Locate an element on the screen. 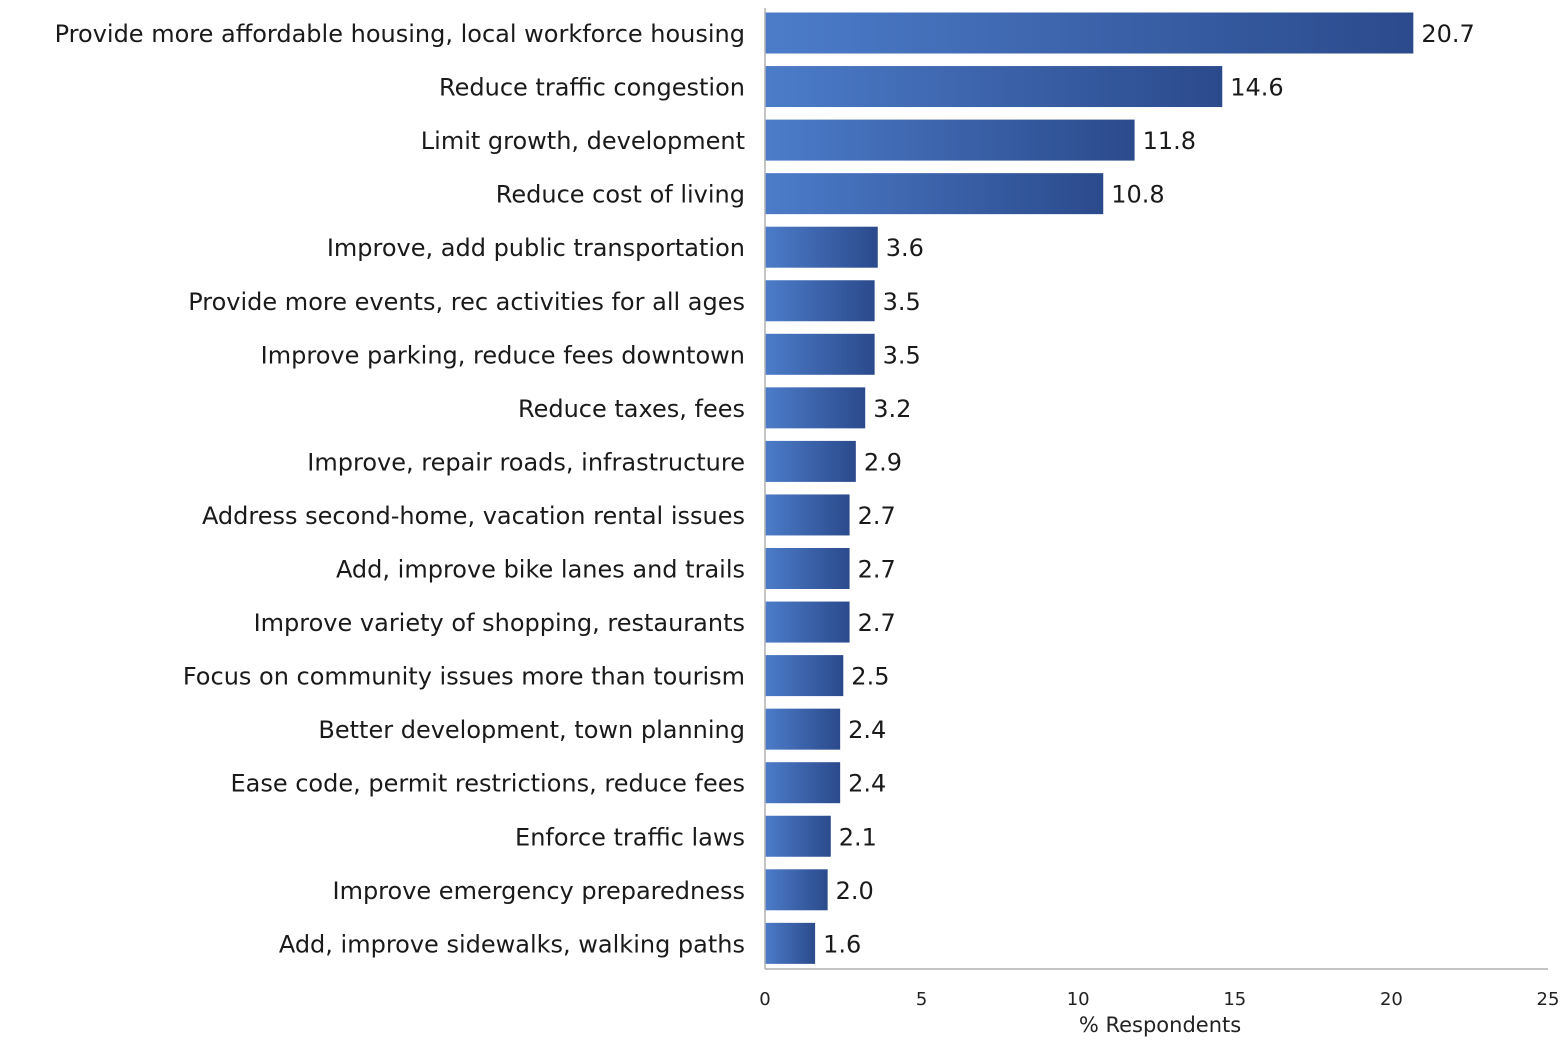 The height and width of the screenshot is (1043, 1562). x-tick-label: 0 is located at coordinates (764, 999).